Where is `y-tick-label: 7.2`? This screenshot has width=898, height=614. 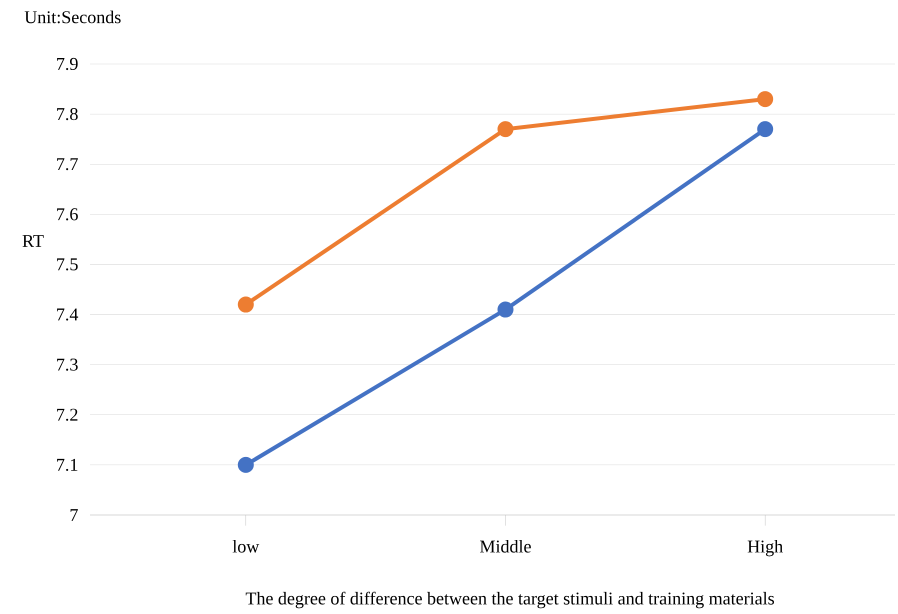 y-tick-label: 7.2 is located at coordinates (67, 414).